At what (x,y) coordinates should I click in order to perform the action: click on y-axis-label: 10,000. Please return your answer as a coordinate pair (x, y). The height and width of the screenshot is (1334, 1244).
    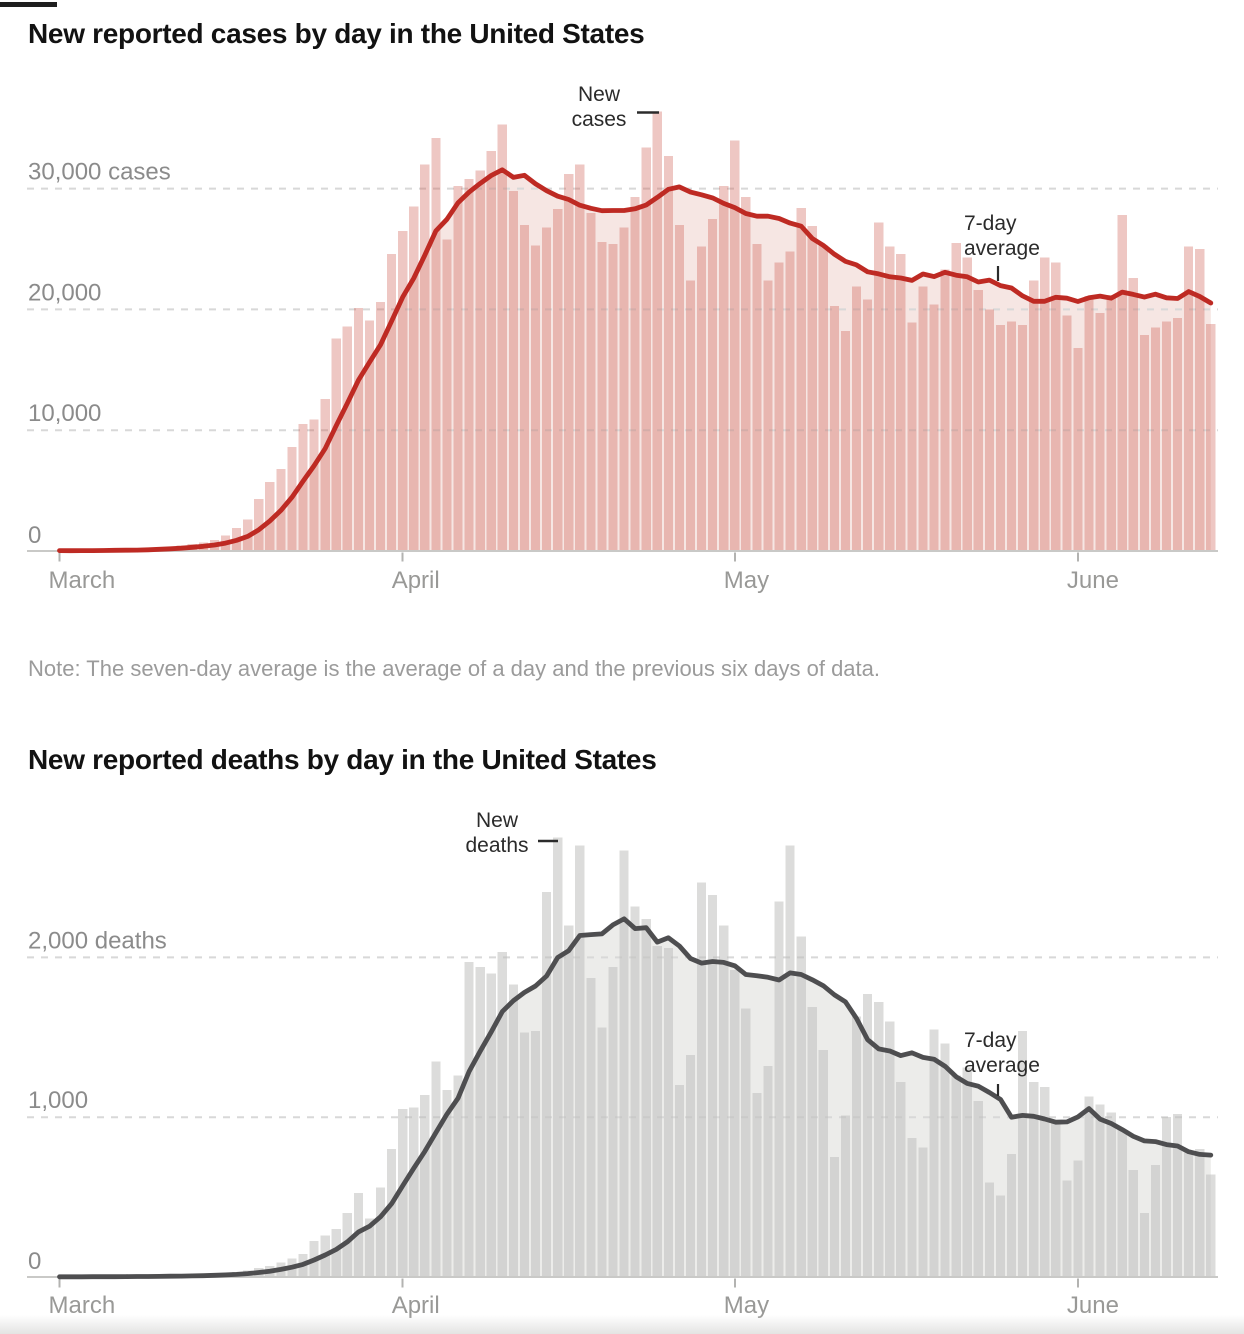
    Looking at the image, I should click on (64, 413).